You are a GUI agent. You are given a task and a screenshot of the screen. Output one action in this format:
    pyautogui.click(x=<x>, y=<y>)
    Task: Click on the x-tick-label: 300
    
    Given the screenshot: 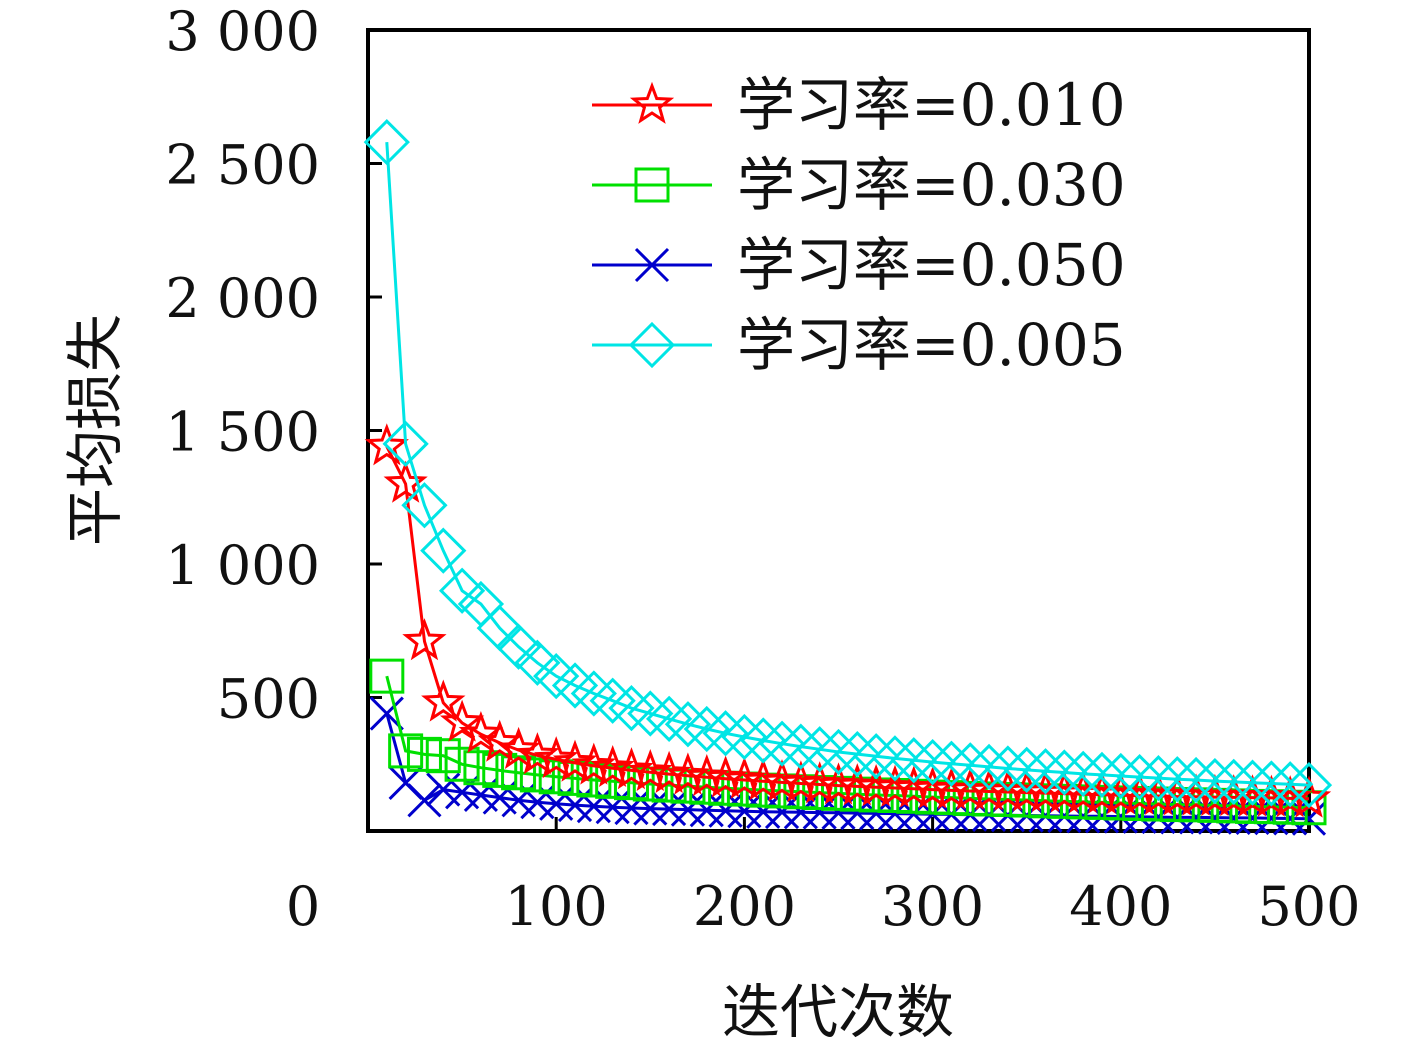 What is the action you would take?
    pyautogui.click(x=932, y=906)
    